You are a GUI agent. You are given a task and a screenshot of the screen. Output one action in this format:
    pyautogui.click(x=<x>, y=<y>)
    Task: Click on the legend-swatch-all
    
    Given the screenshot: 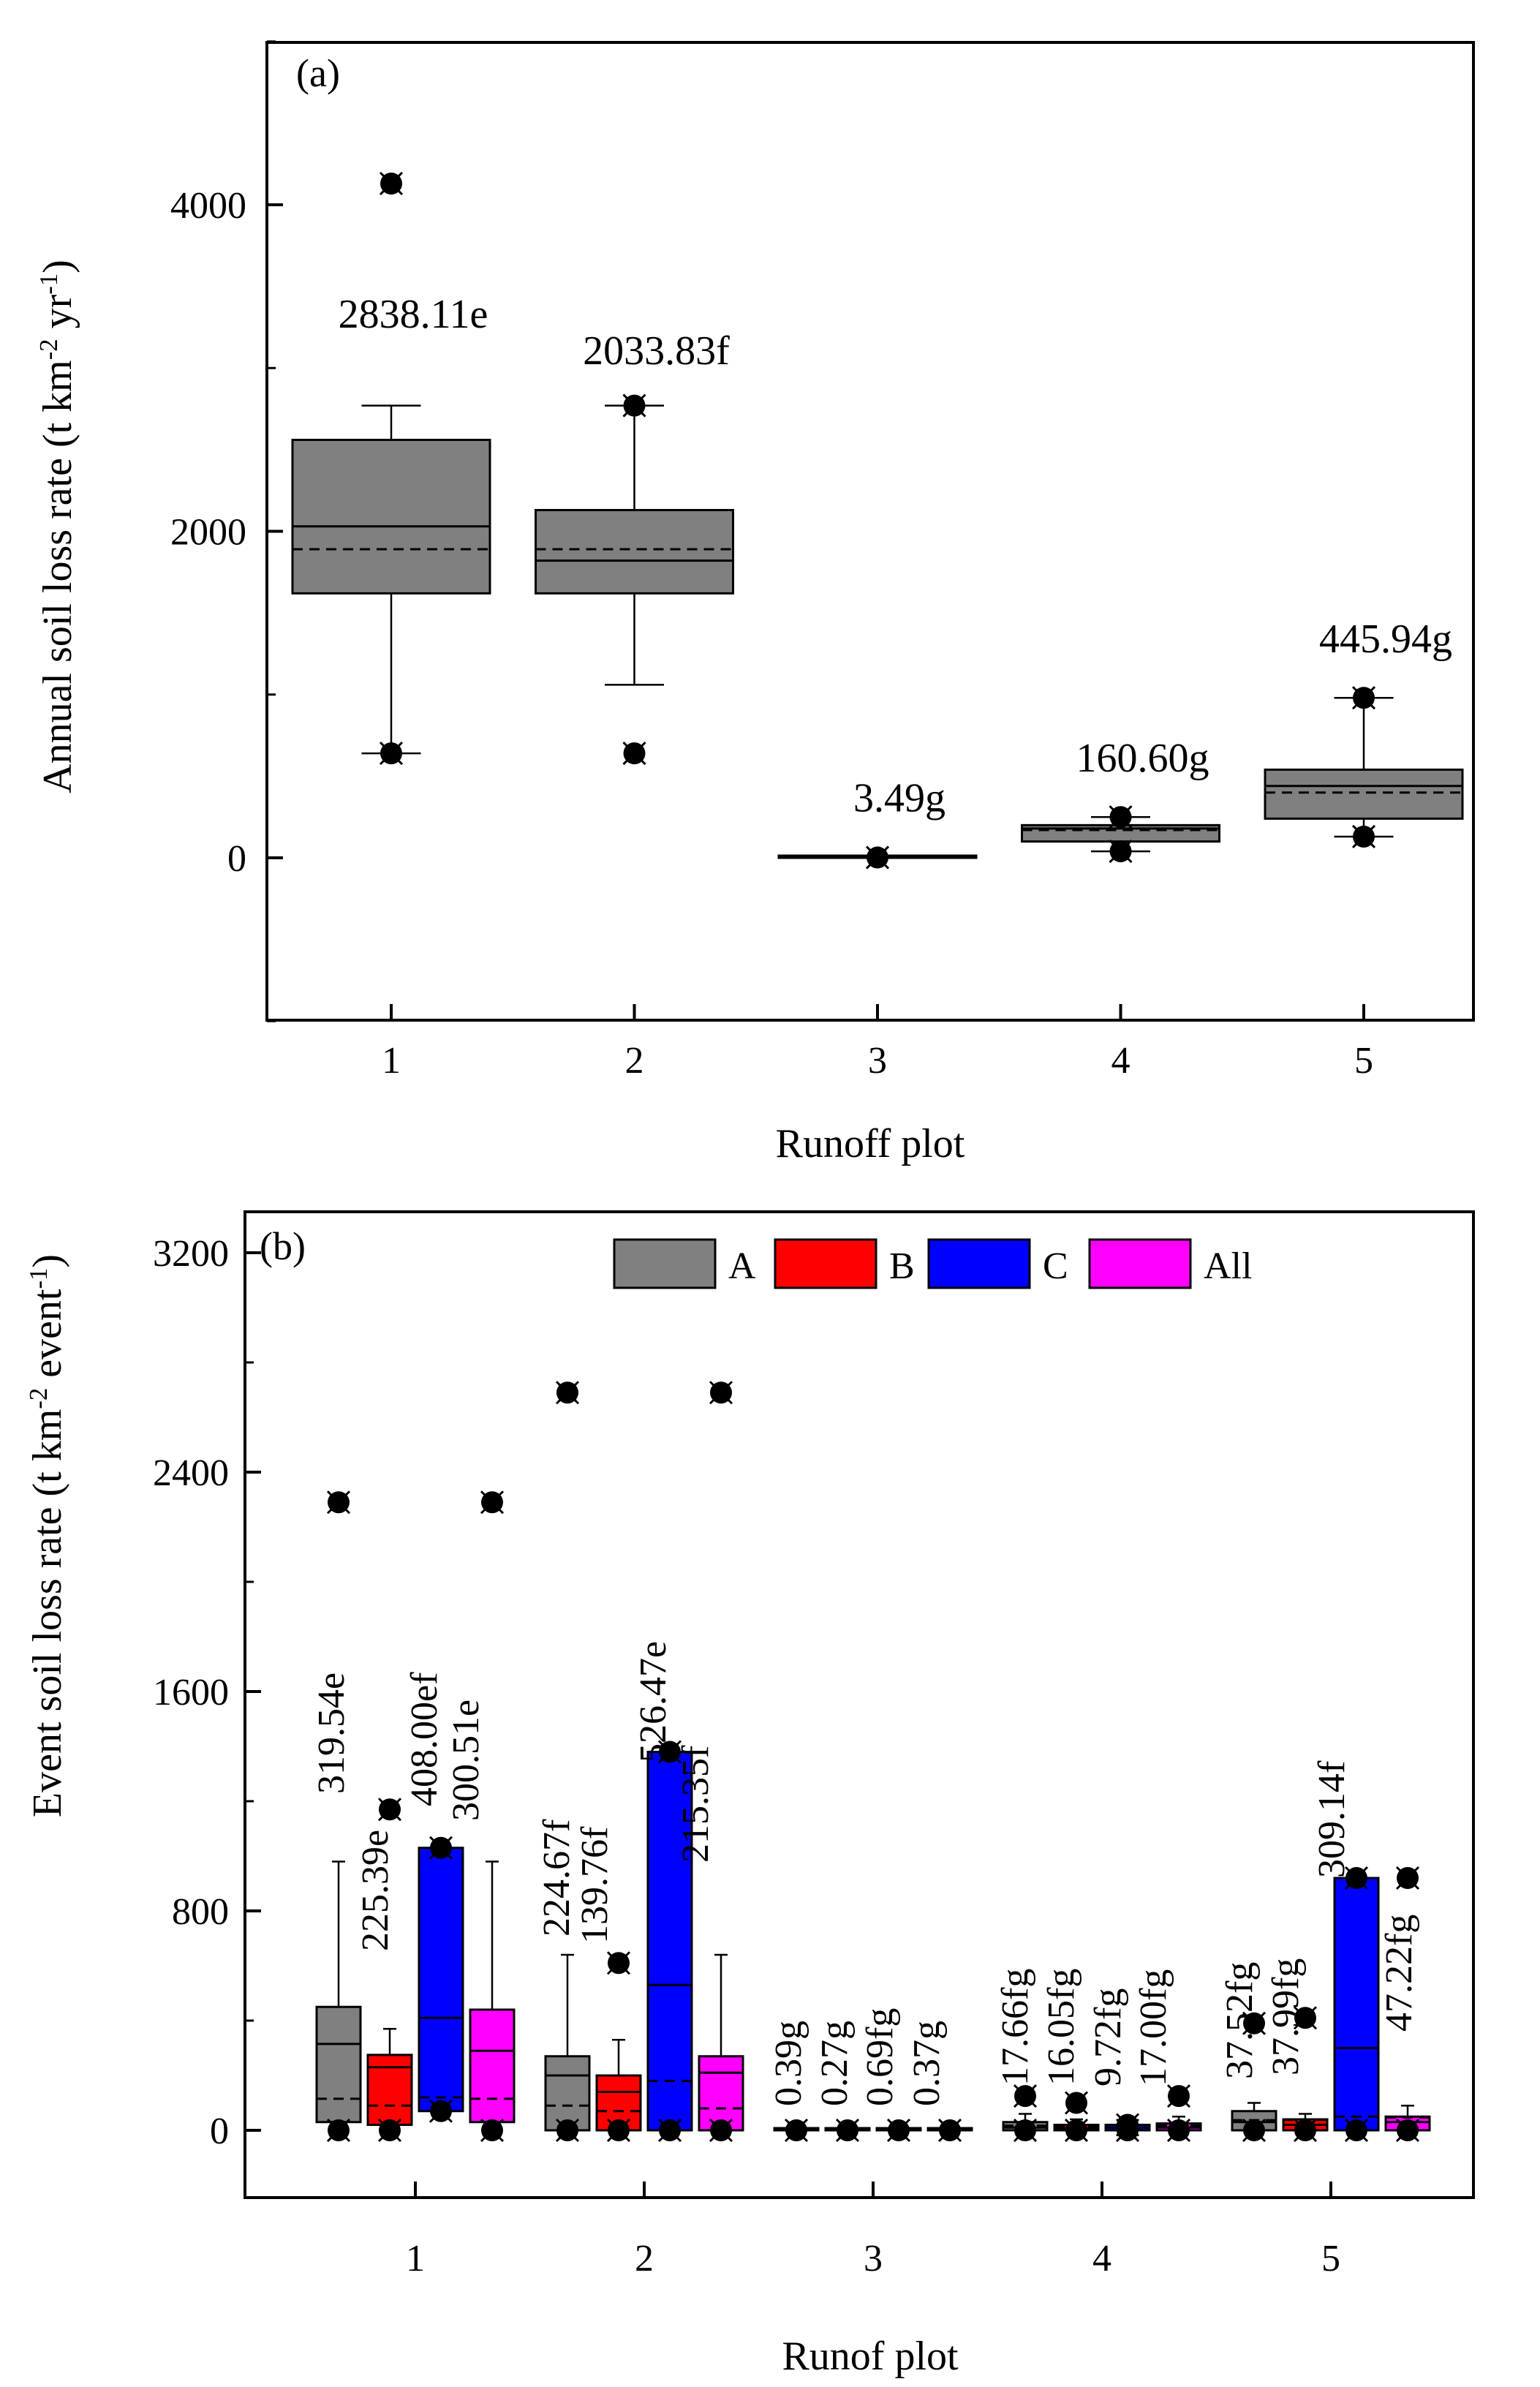 What is the action you would take?
    pyautogui.click(x=1140, y=1263)
    